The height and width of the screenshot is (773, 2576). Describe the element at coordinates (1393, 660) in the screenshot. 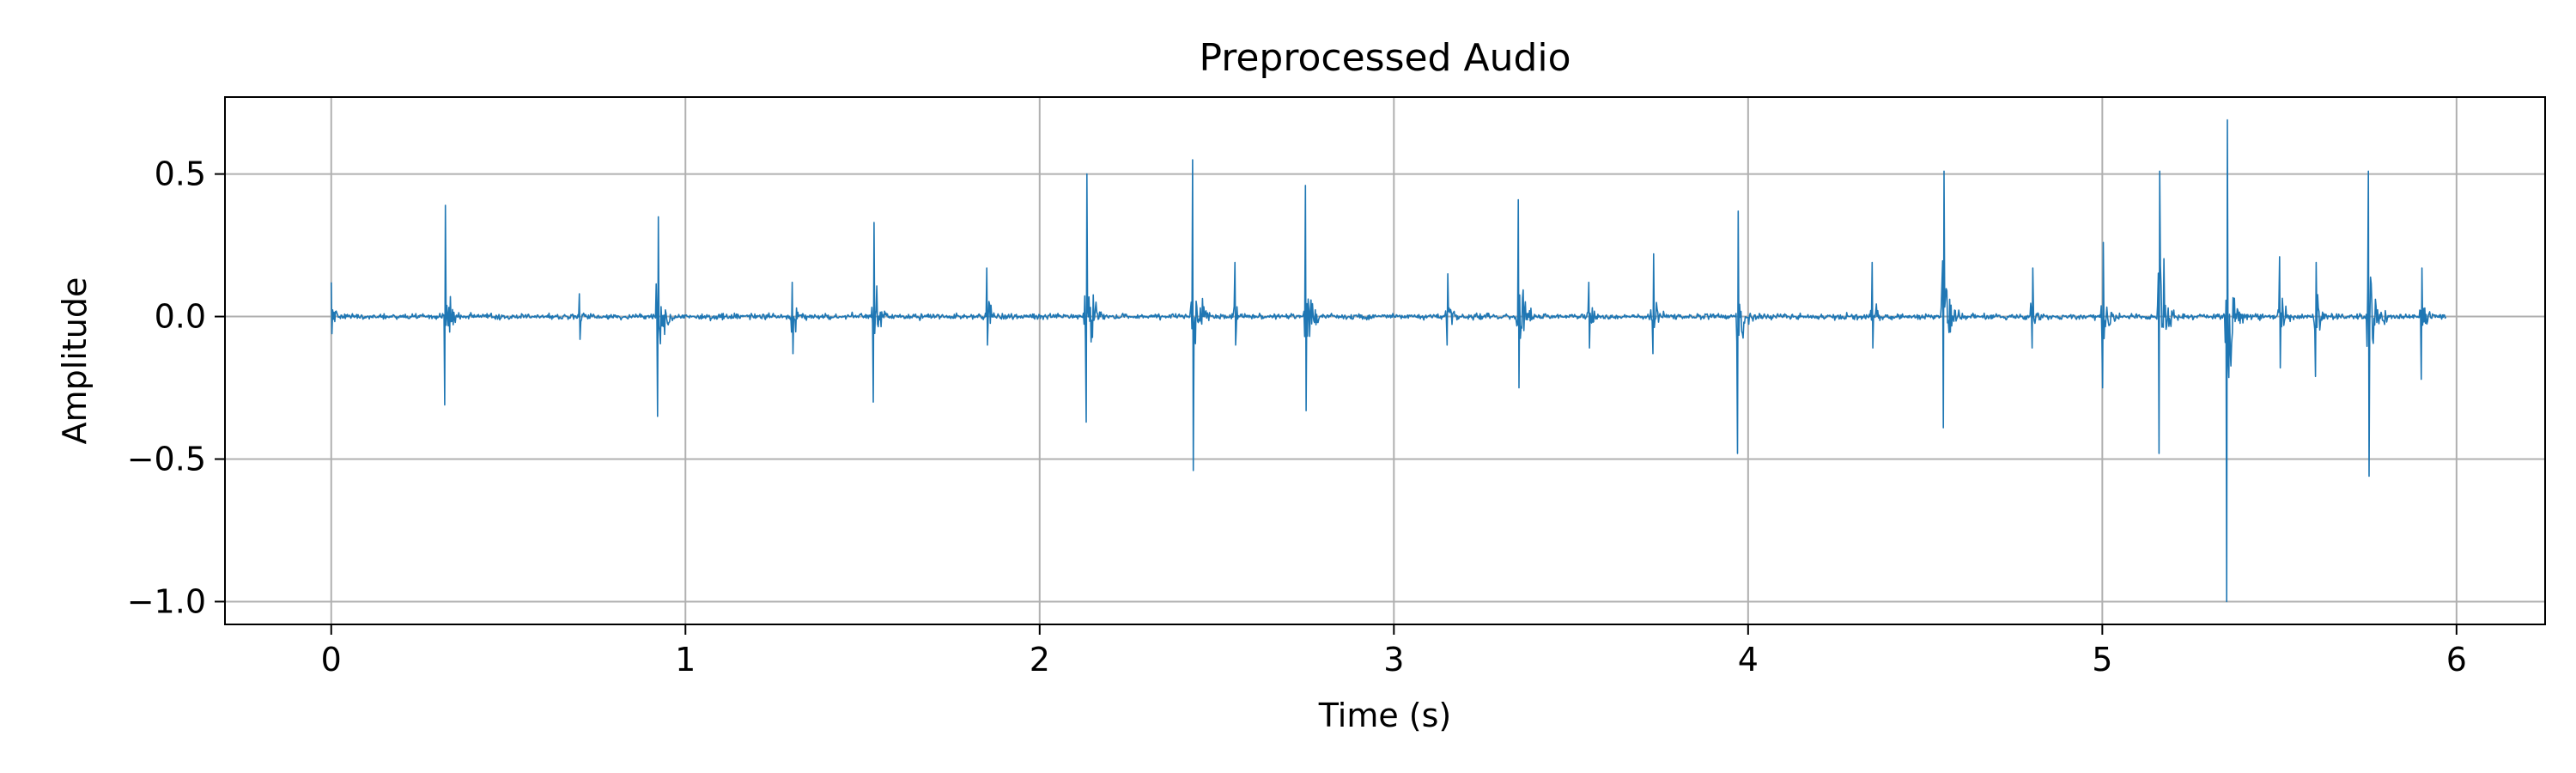

I see `x-tick-label: 3` at that location.